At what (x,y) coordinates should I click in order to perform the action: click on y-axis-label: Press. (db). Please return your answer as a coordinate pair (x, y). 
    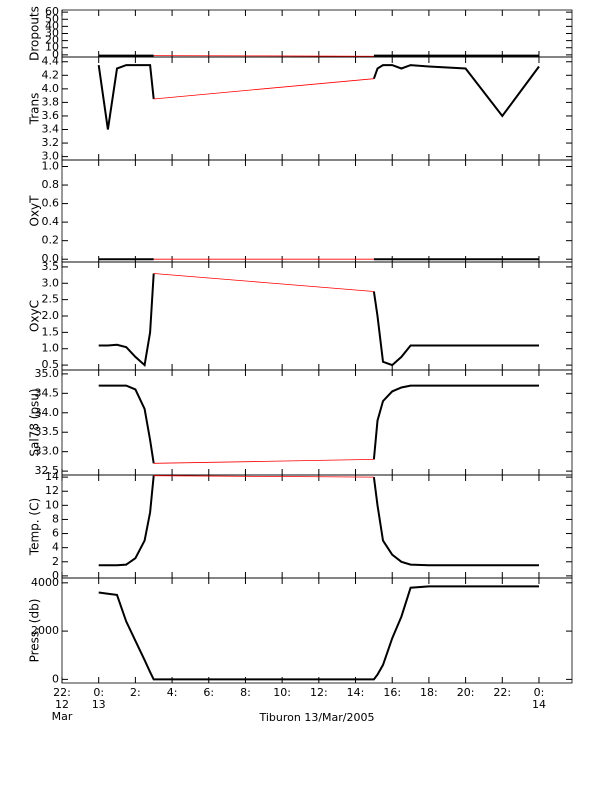
    Looking at the image, I should click on (35, 631).